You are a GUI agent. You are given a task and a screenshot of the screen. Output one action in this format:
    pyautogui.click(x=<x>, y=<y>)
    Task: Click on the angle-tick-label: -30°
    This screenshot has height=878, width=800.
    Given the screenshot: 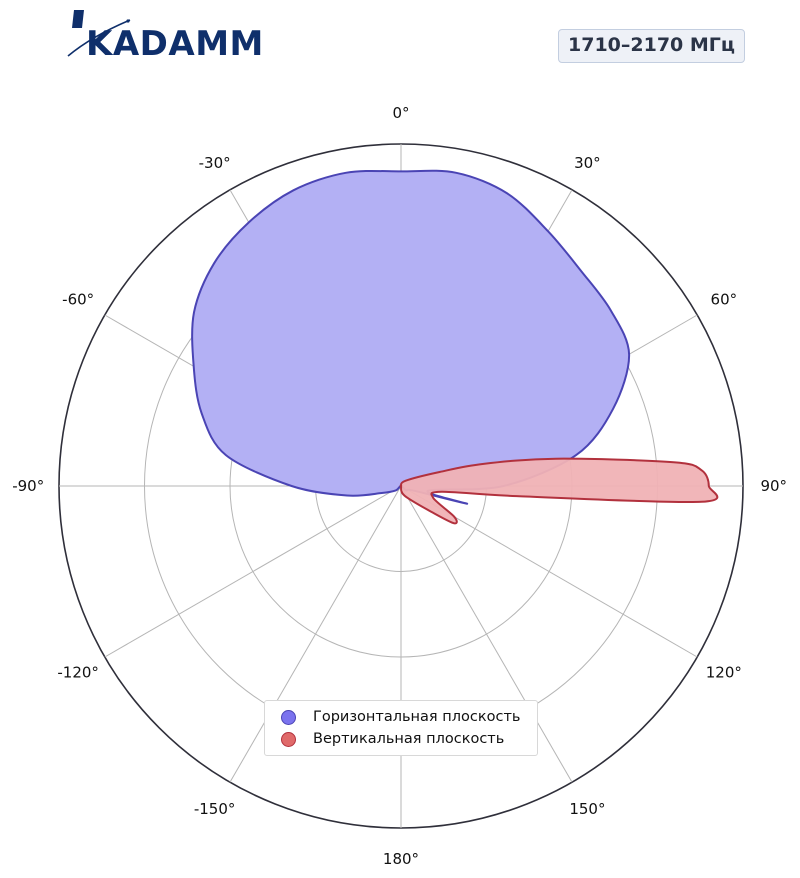 What is the action you would take?
    pyautogui.click(x=215, y=163)
    